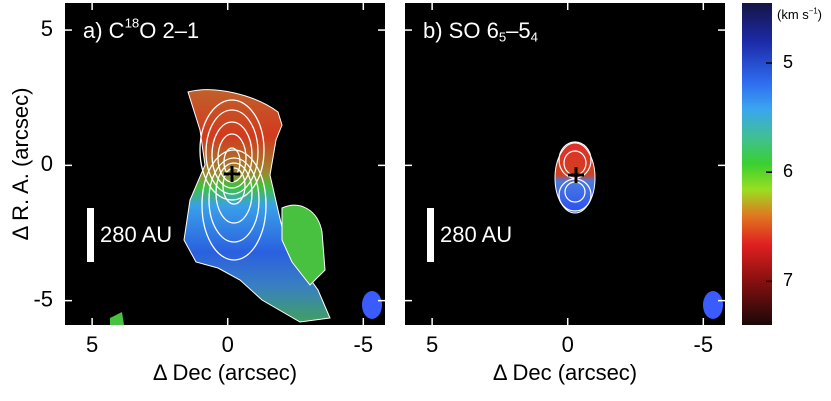 This screenshot has height=401, width=831. What do you see at coordinates (502, 37) in the screenshot?
I see `label-part: 5` at bounding box center [502, 37].